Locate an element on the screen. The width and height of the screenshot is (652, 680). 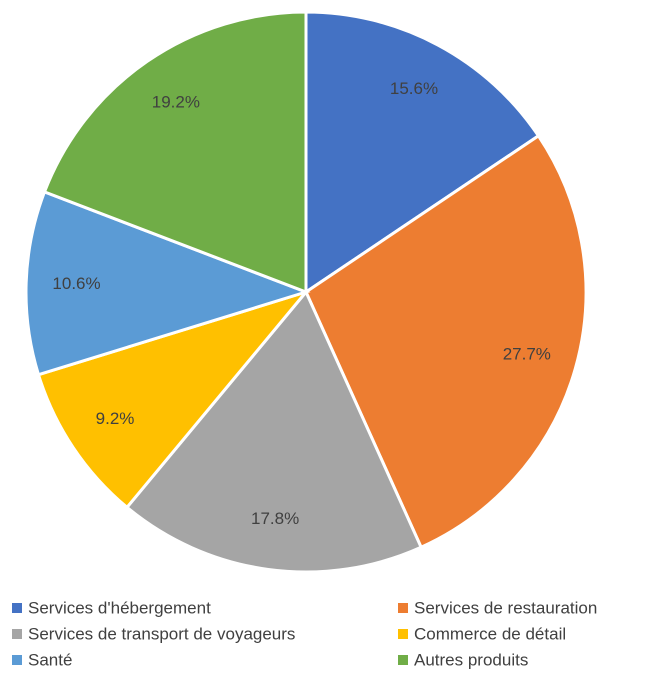
data-label: 9.2% is located at coordinates (115, 418).